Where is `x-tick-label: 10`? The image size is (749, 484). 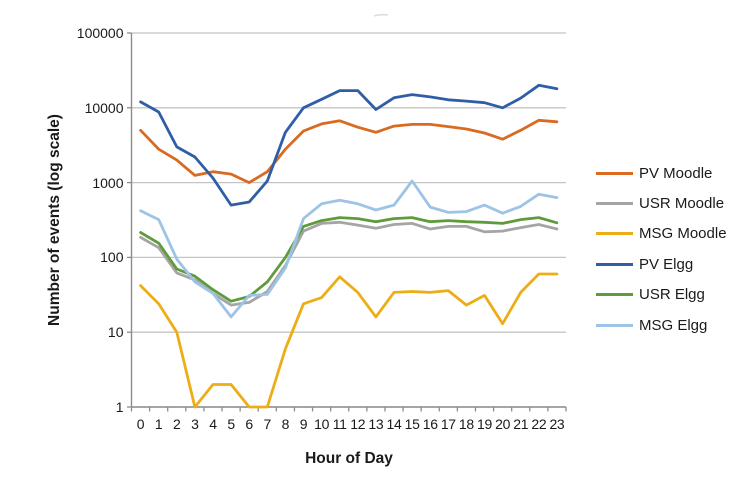
x-tick-label: 10 is located at coordinates (322, 424).